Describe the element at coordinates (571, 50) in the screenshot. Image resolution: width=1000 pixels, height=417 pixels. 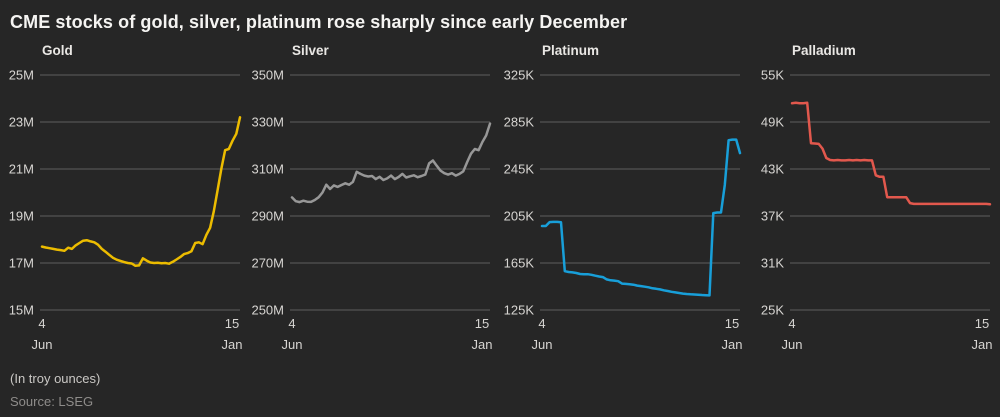
I see `panel-title-platinum: Platinum` at that location.